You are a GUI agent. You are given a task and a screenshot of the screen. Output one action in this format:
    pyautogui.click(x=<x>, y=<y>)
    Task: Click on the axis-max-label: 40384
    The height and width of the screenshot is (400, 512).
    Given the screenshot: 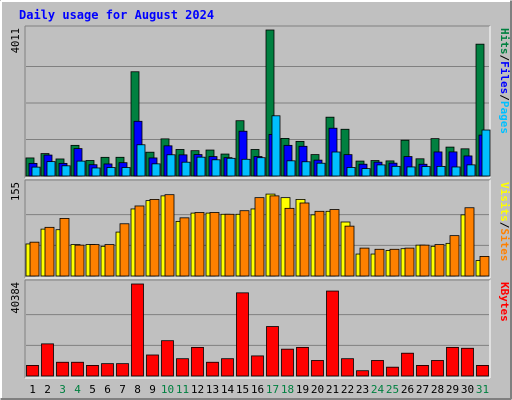 What is the action you would take?
    pyautogui.click(x=16, y=298)
    